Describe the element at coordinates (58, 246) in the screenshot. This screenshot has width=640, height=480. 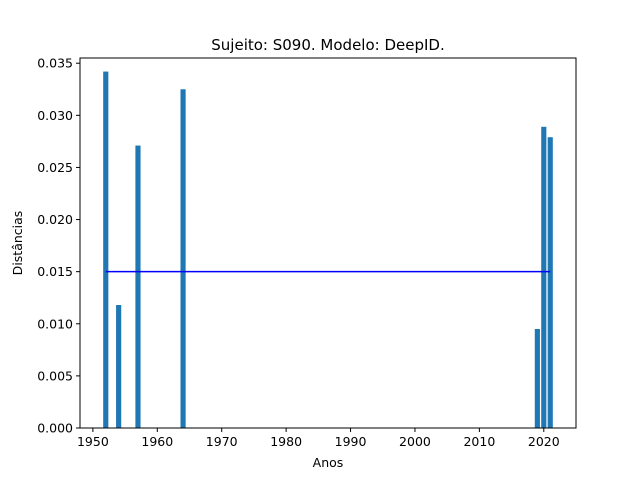
I see `y-axis-ticks: 0.000 0.005 0.010 0.015 0.020 0.025 0.030 0.035` at that location.